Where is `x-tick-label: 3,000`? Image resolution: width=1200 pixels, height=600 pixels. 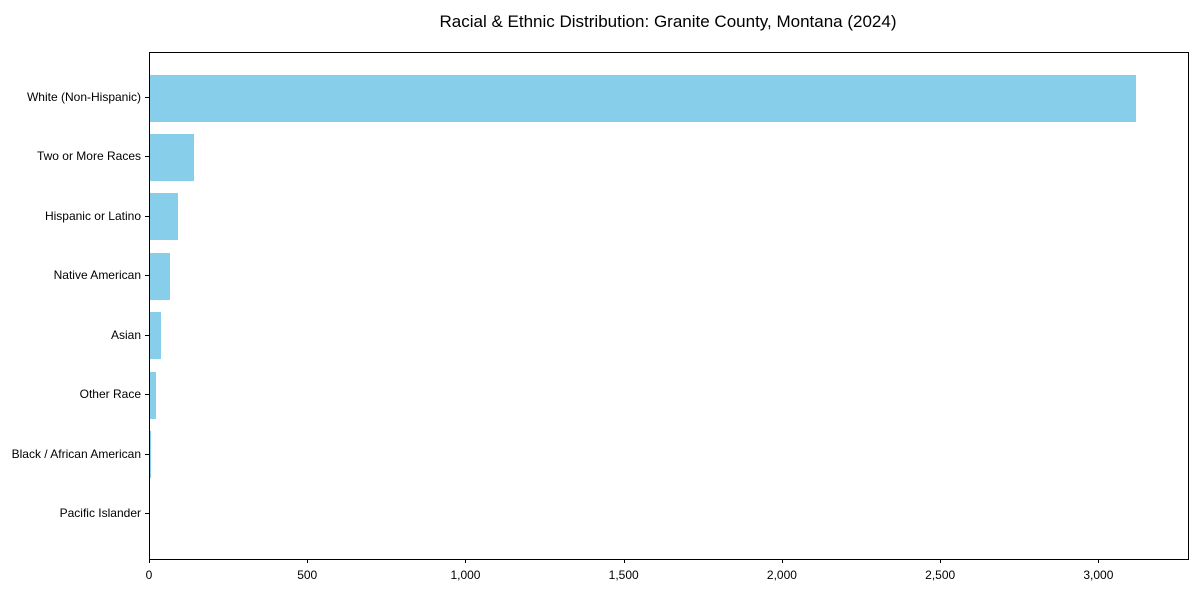
x-tick-label: 3,000 is located at coordinates (1098, 575).